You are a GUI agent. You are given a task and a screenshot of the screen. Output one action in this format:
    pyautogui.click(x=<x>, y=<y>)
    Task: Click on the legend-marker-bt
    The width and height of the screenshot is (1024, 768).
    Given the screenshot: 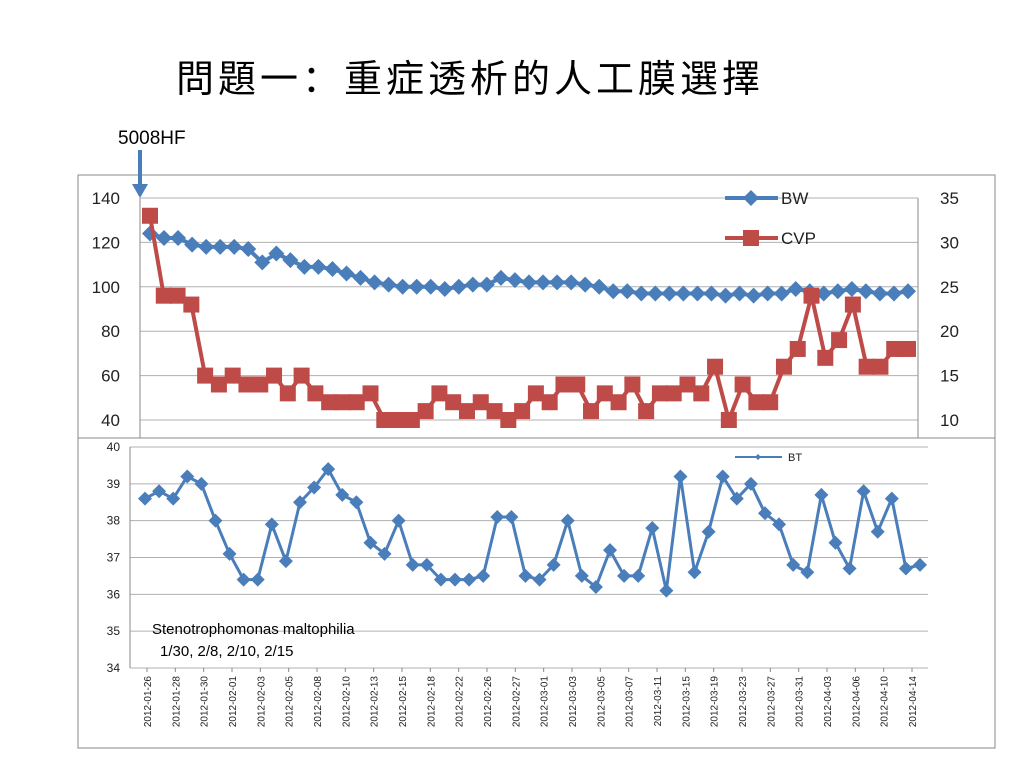 What is the action you would take?
    pyautogui.click(x=758, y=457)
    